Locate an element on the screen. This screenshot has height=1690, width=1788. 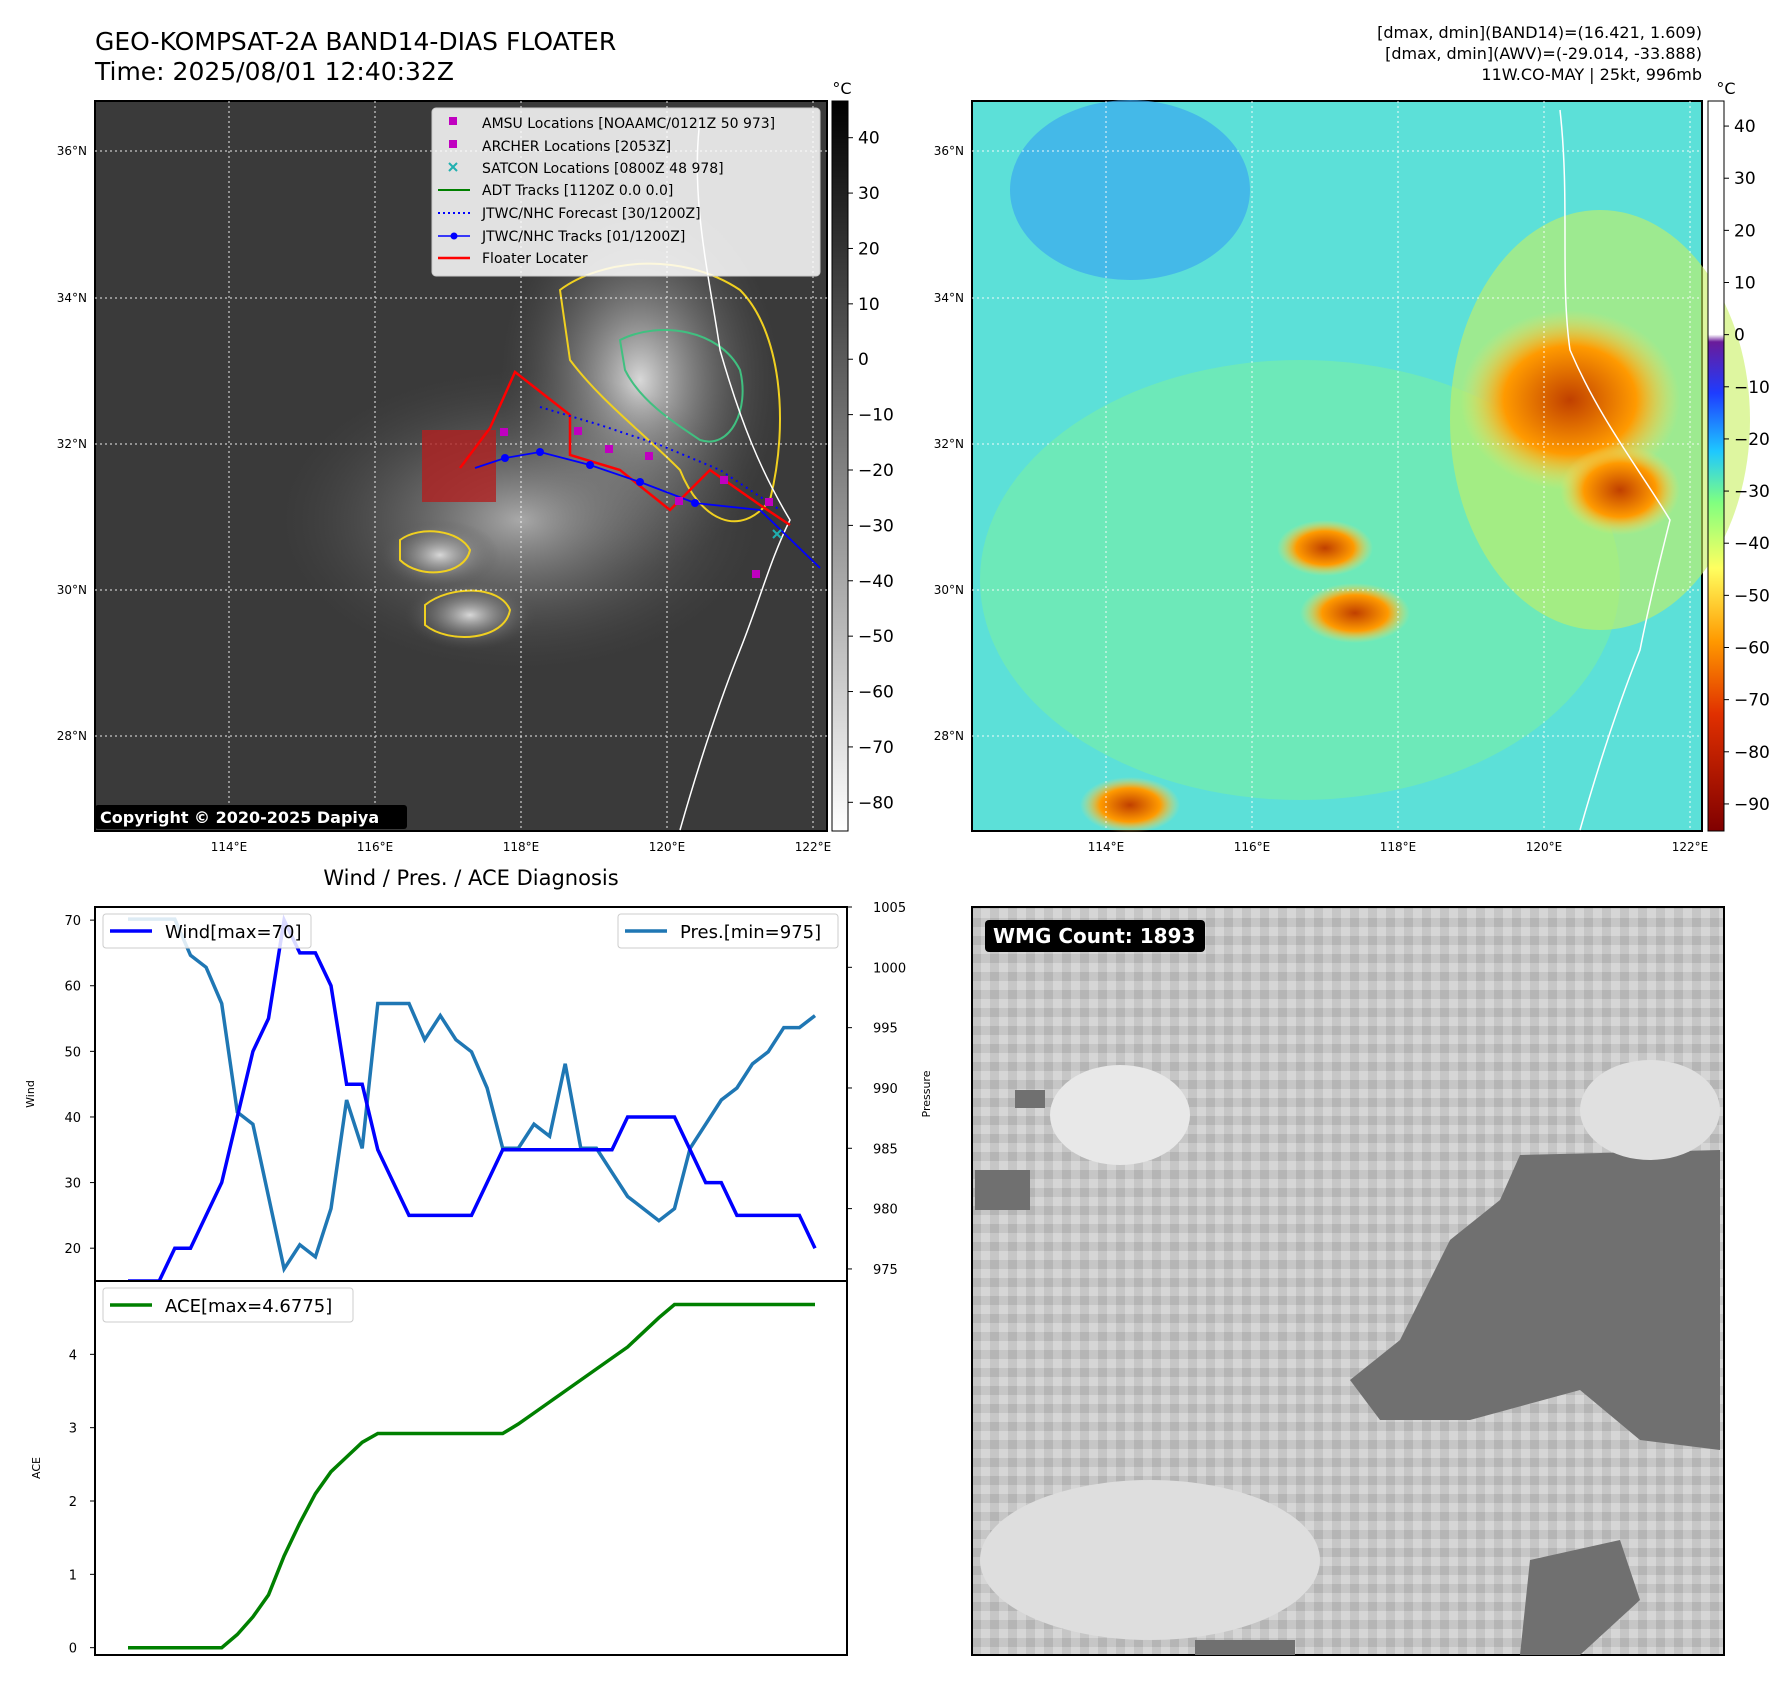
wmg-count-banner is located at coordinates (1095, 936).